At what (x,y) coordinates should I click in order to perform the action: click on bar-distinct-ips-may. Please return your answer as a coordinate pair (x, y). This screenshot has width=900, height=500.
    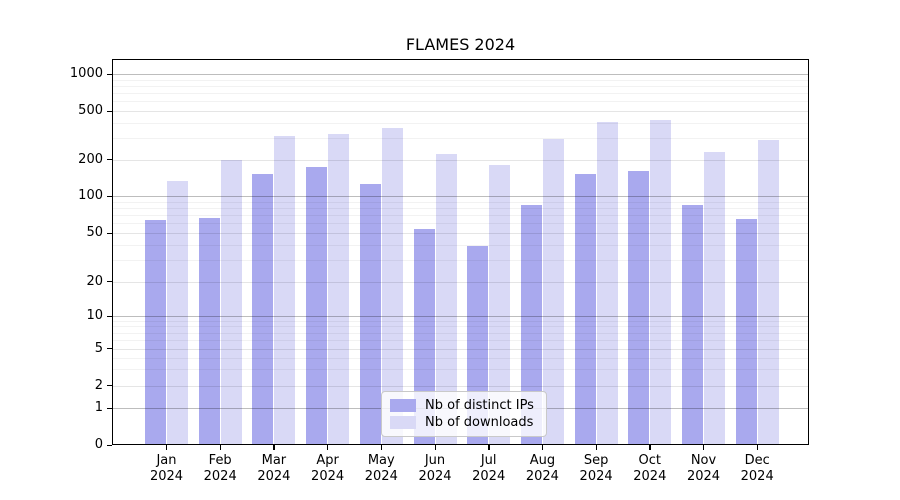
    Looking at the image, I should click on (370, 314).